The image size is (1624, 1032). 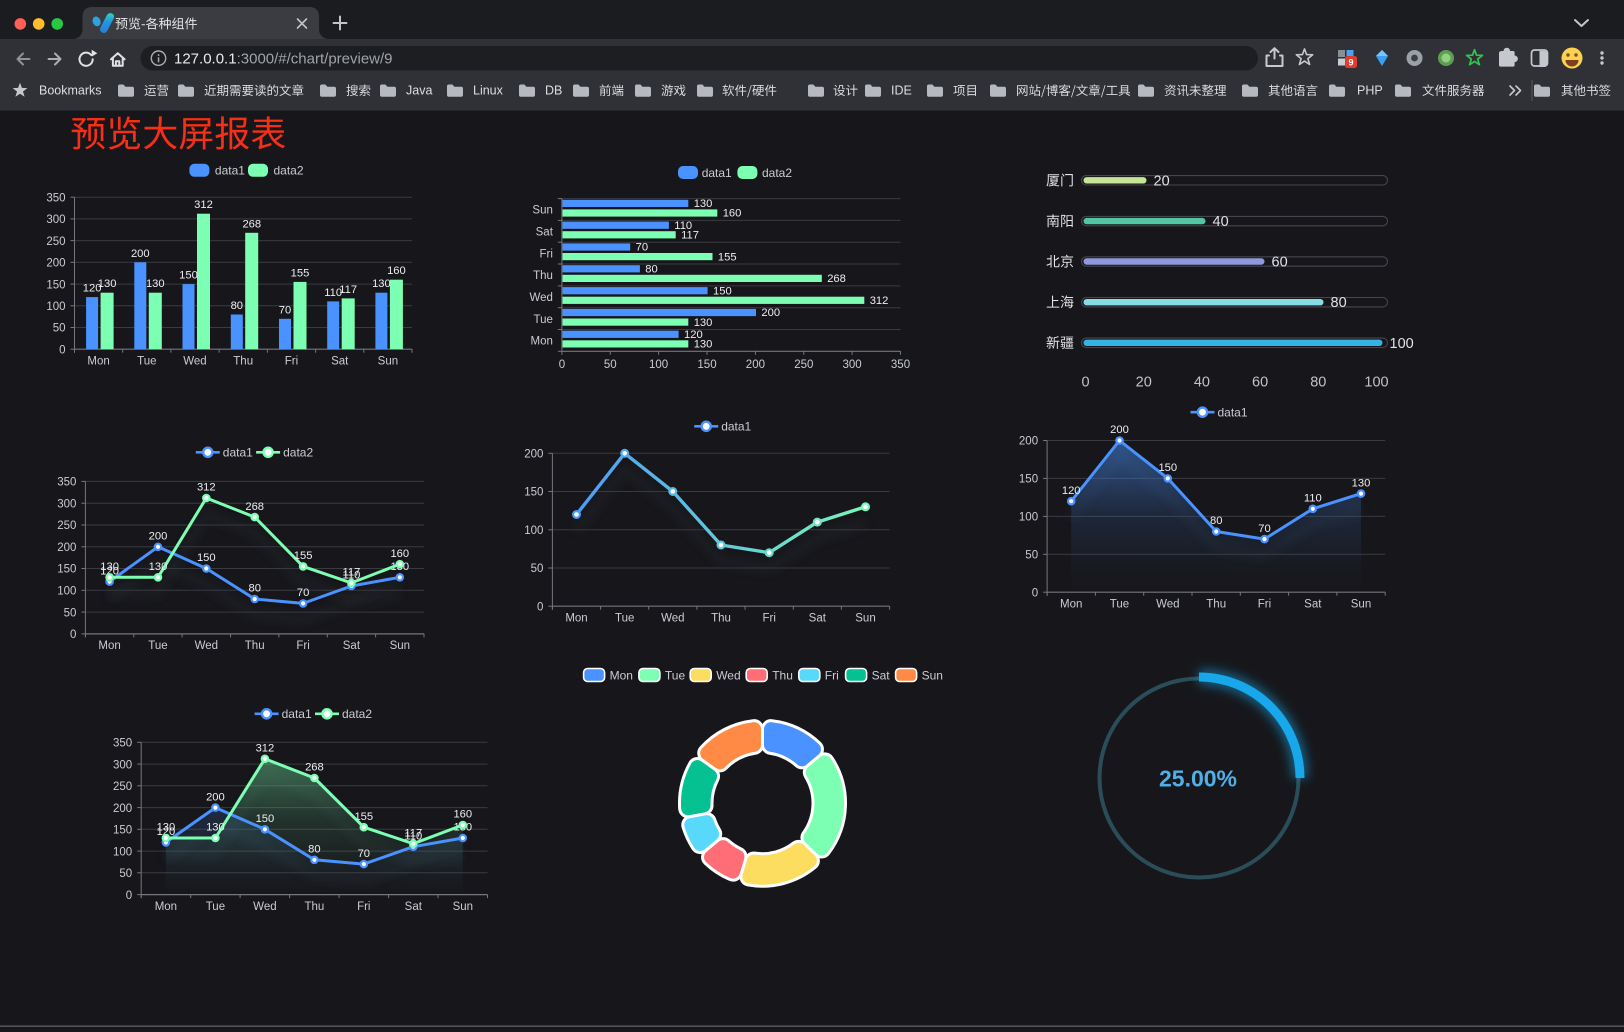 What do you see at coordinates (553, 91) in the screenshot?
I see `svg-text: DB` at bounding box center [553, 91].